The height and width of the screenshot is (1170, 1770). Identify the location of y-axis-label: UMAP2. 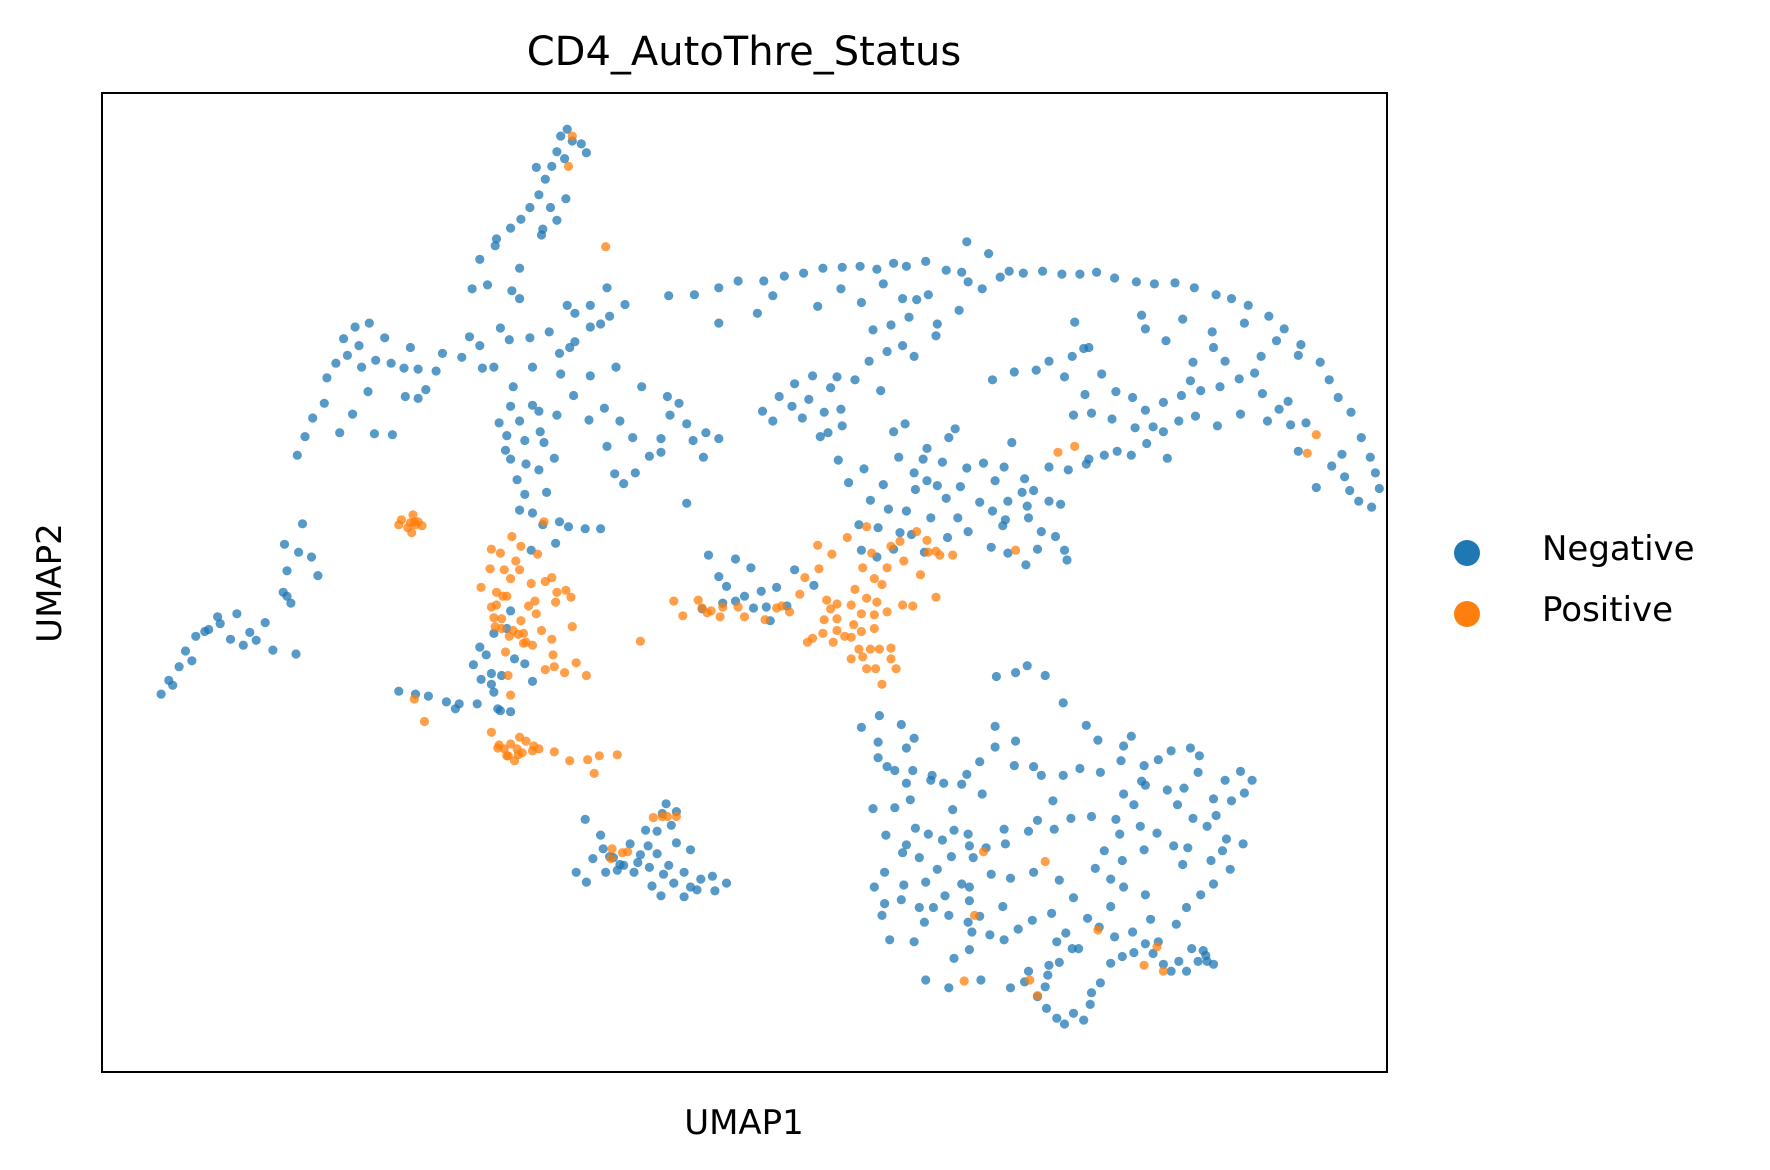
(50, 583).